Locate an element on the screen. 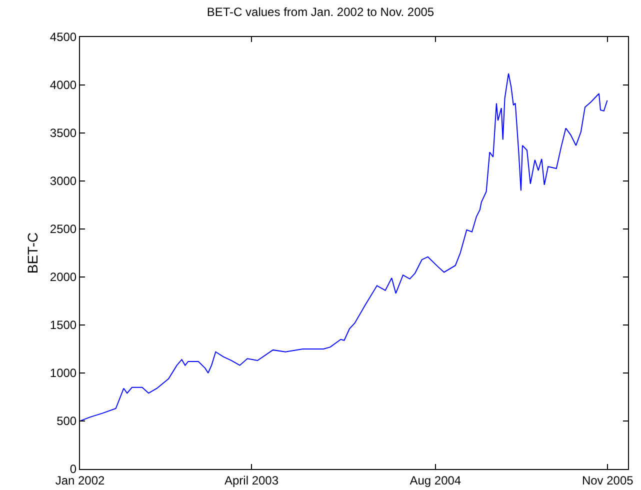 This screenshot has height=490, width=641. y-tick-label: 3000 is located at coordinates (63, 181).